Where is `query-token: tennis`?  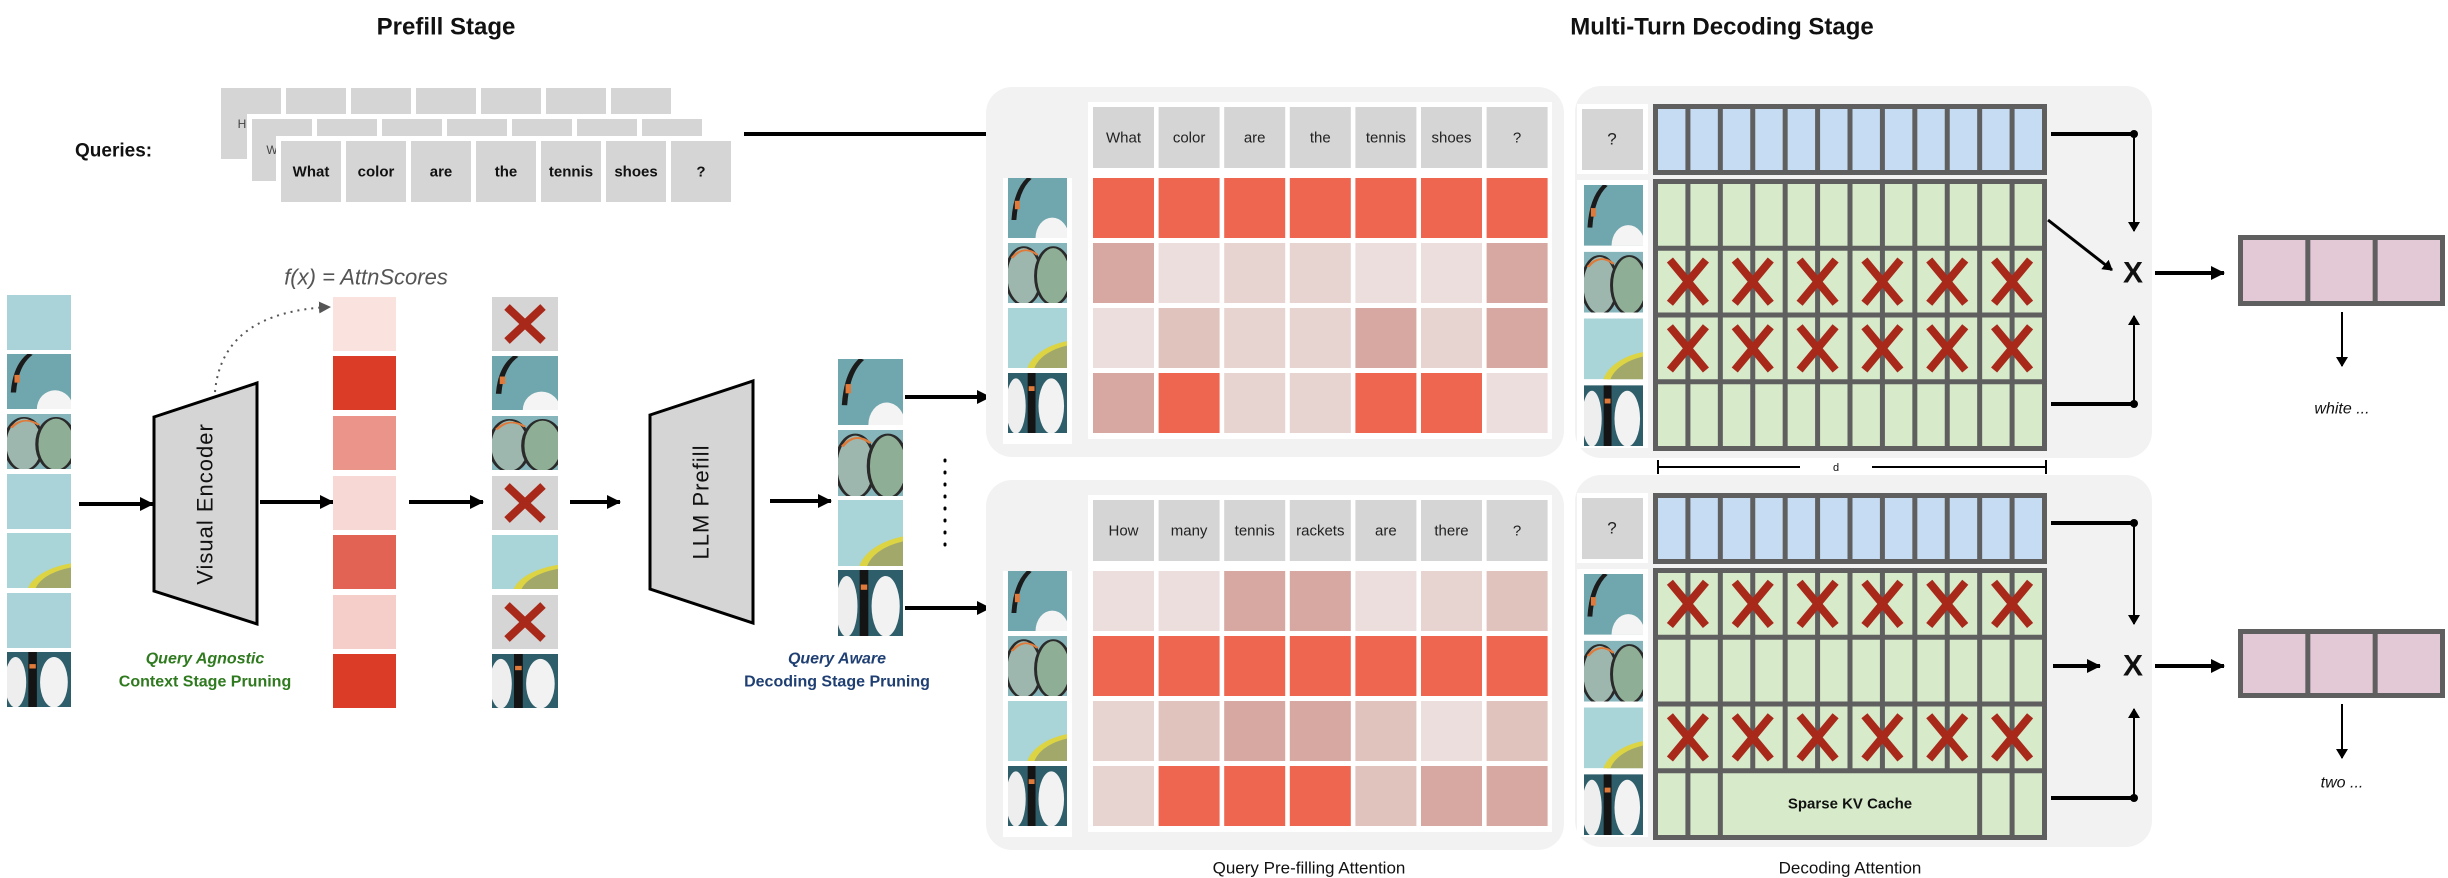 query-token: tennis is located at coordinates (571, 172).